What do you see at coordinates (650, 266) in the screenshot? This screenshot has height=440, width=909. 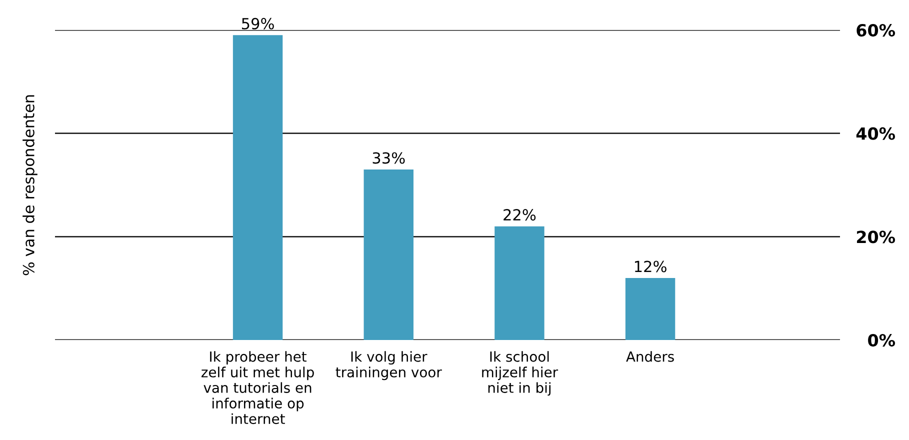 I see `data-label: 12%` at bounding box center [650, 266].